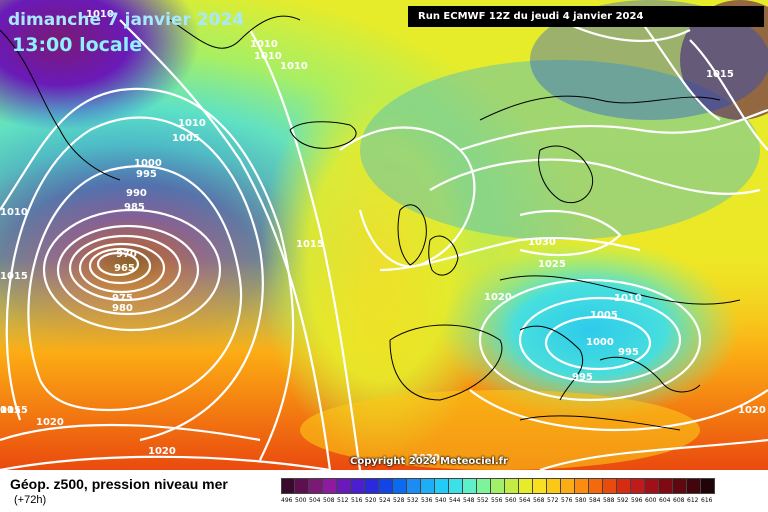  Describe the element at coordinates (586, 16) in the screenshot. I see `run-info: Run ECMWF 12Z du jeudi 4 janvier 2024` at that location.